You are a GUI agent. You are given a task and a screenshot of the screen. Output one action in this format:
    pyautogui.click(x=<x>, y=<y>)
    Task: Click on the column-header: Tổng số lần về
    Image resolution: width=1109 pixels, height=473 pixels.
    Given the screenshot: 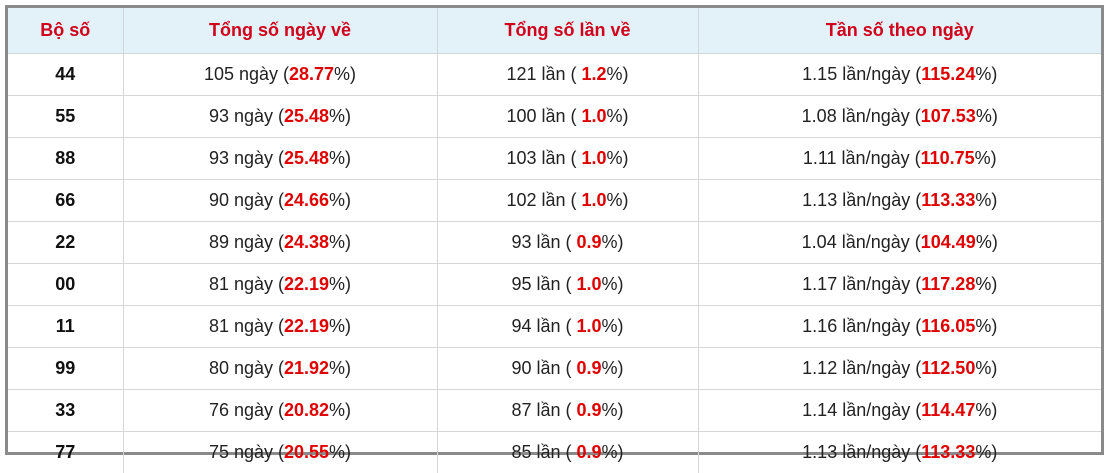 What is the action you would take?
    pyautogui.click(x=567, y=31)
    